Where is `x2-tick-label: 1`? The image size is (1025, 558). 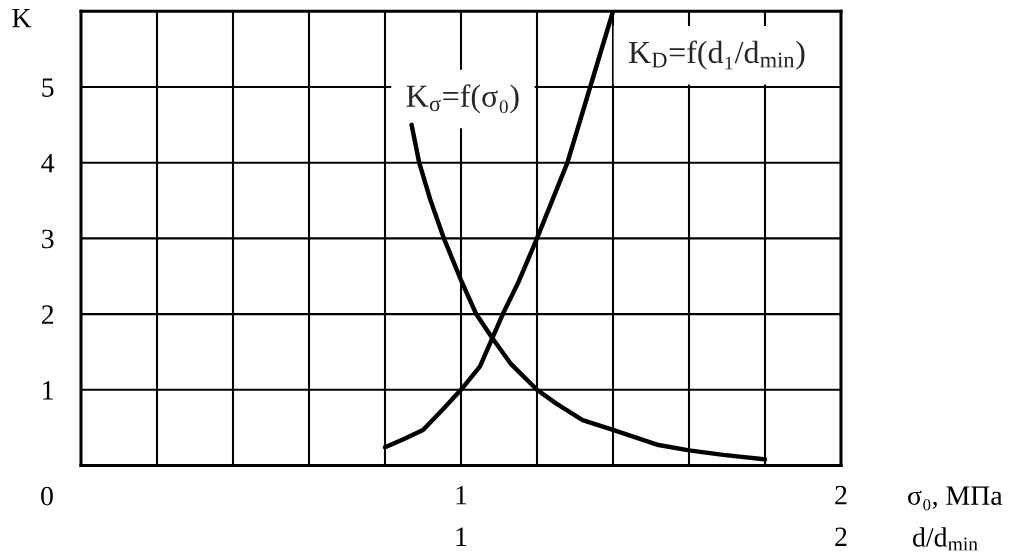 x2-tick-label: 1 is located at coordinates (461, 536).